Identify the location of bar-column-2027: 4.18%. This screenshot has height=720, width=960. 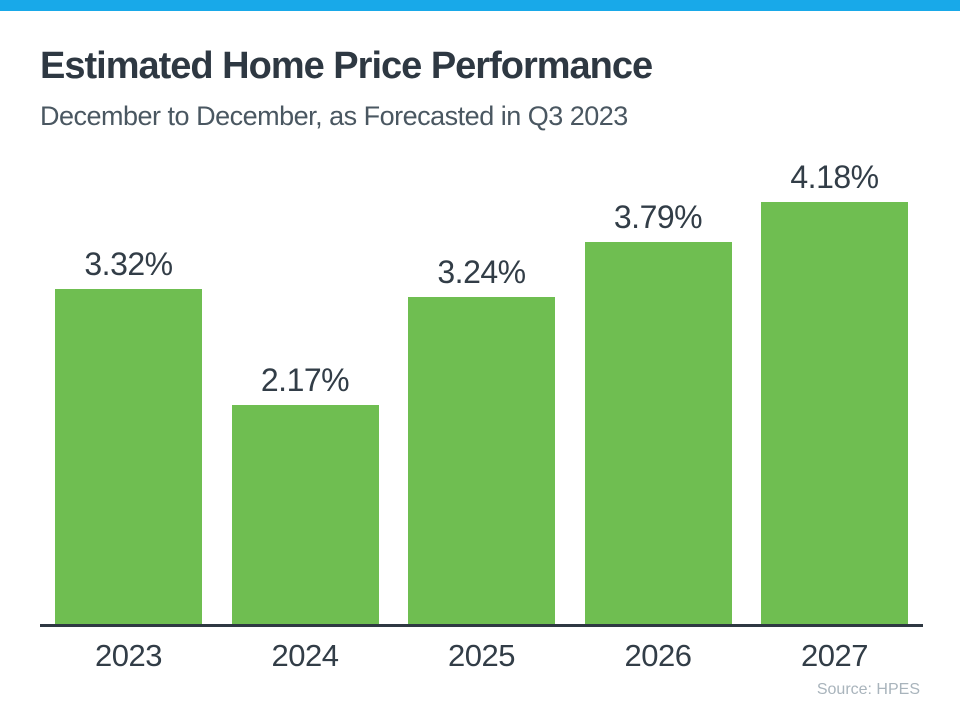
(834, 392).